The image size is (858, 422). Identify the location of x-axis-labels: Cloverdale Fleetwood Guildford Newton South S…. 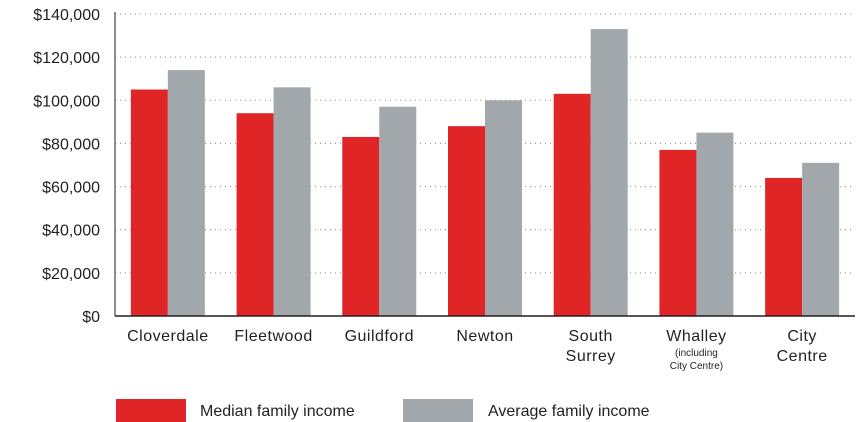
(477, 350).